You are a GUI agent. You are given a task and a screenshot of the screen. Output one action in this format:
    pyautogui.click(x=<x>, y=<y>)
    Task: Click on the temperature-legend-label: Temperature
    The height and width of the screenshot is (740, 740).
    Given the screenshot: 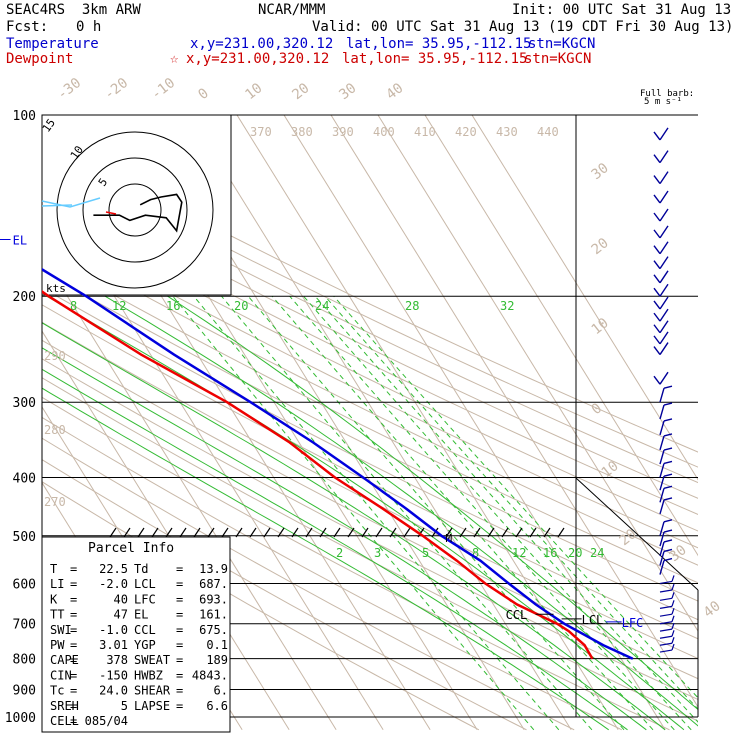 What is the action you would take?
    pyautogui.click(x=52, y=44)
    